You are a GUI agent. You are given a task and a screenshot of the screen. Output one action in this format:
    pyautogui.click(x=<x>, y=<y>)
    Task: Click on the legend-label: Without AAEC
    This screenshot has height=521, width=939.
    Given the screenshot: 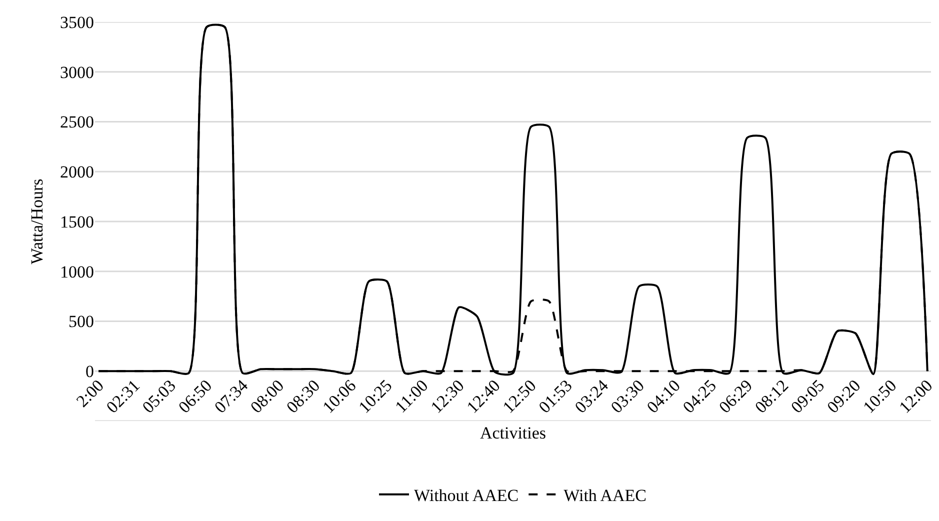 What is the action you would take?
    pyautogui.click(x=466, y=496)
    